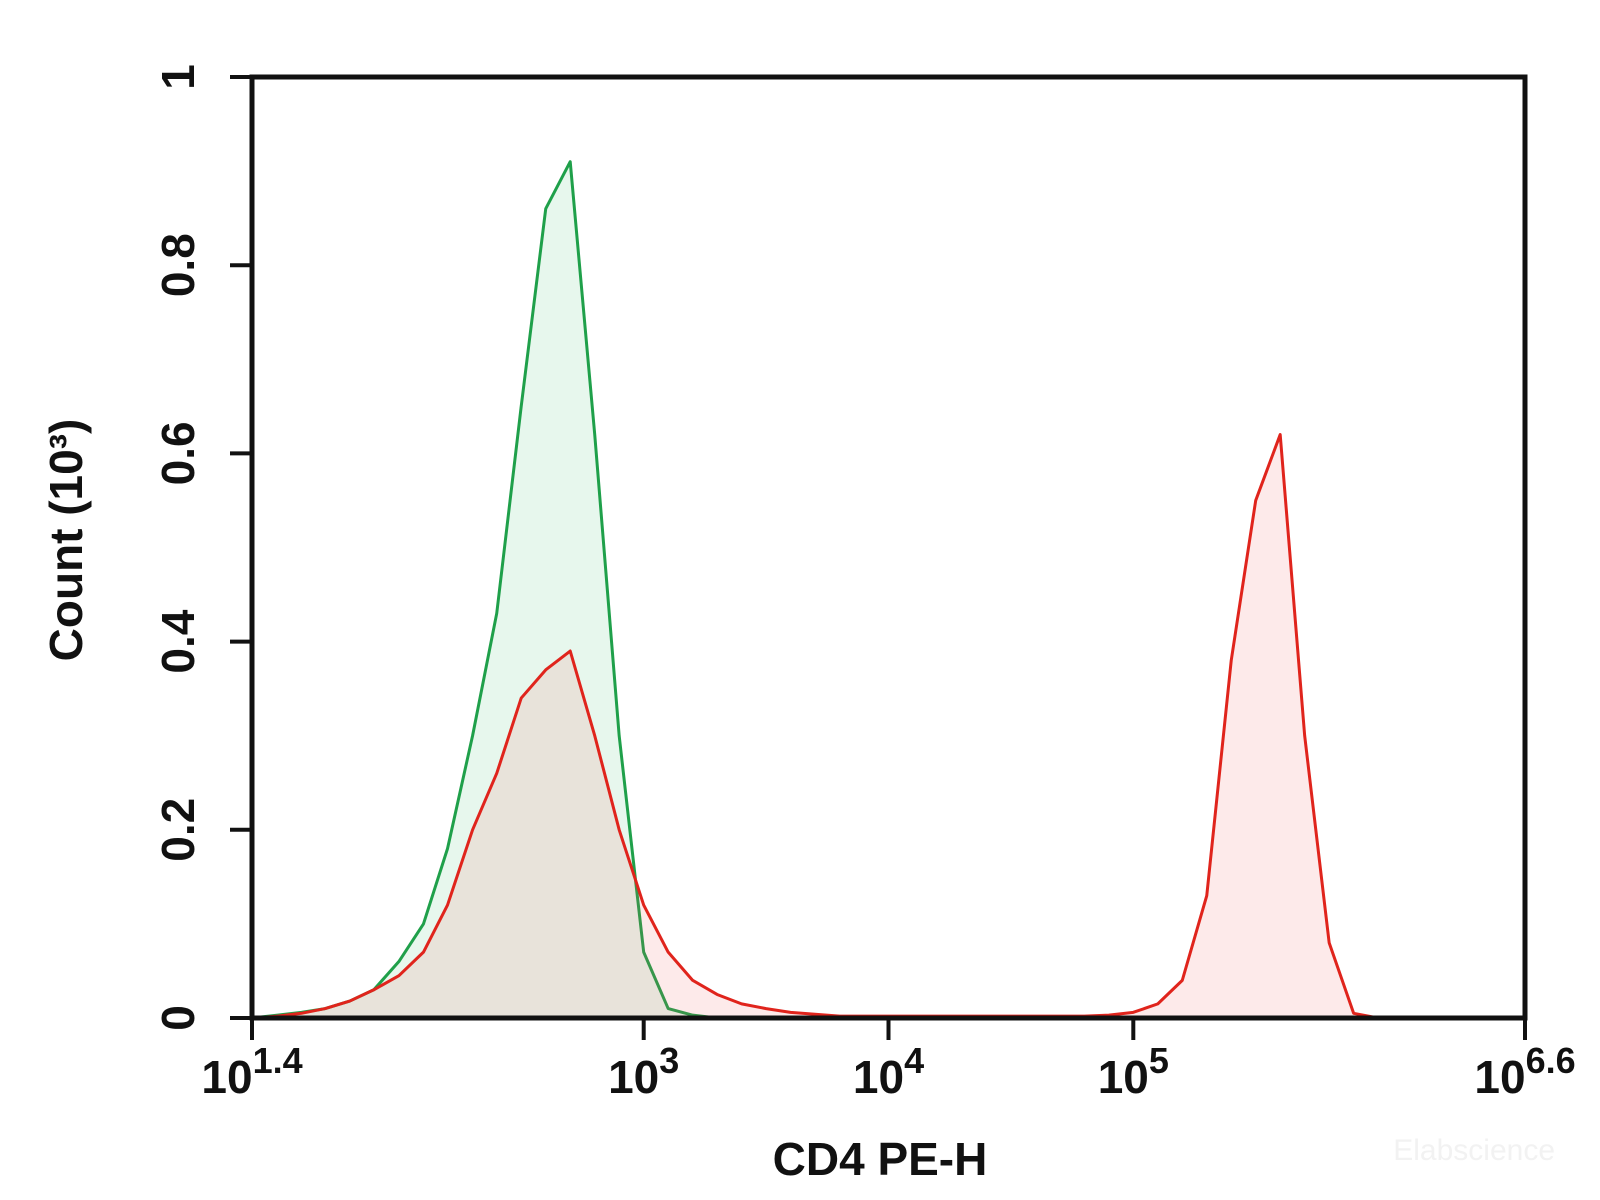 Image resolution: width=1600 pixels, height=1200 pixels. I want to click on x-tick-label: 106.6, so click(1524, 1071).